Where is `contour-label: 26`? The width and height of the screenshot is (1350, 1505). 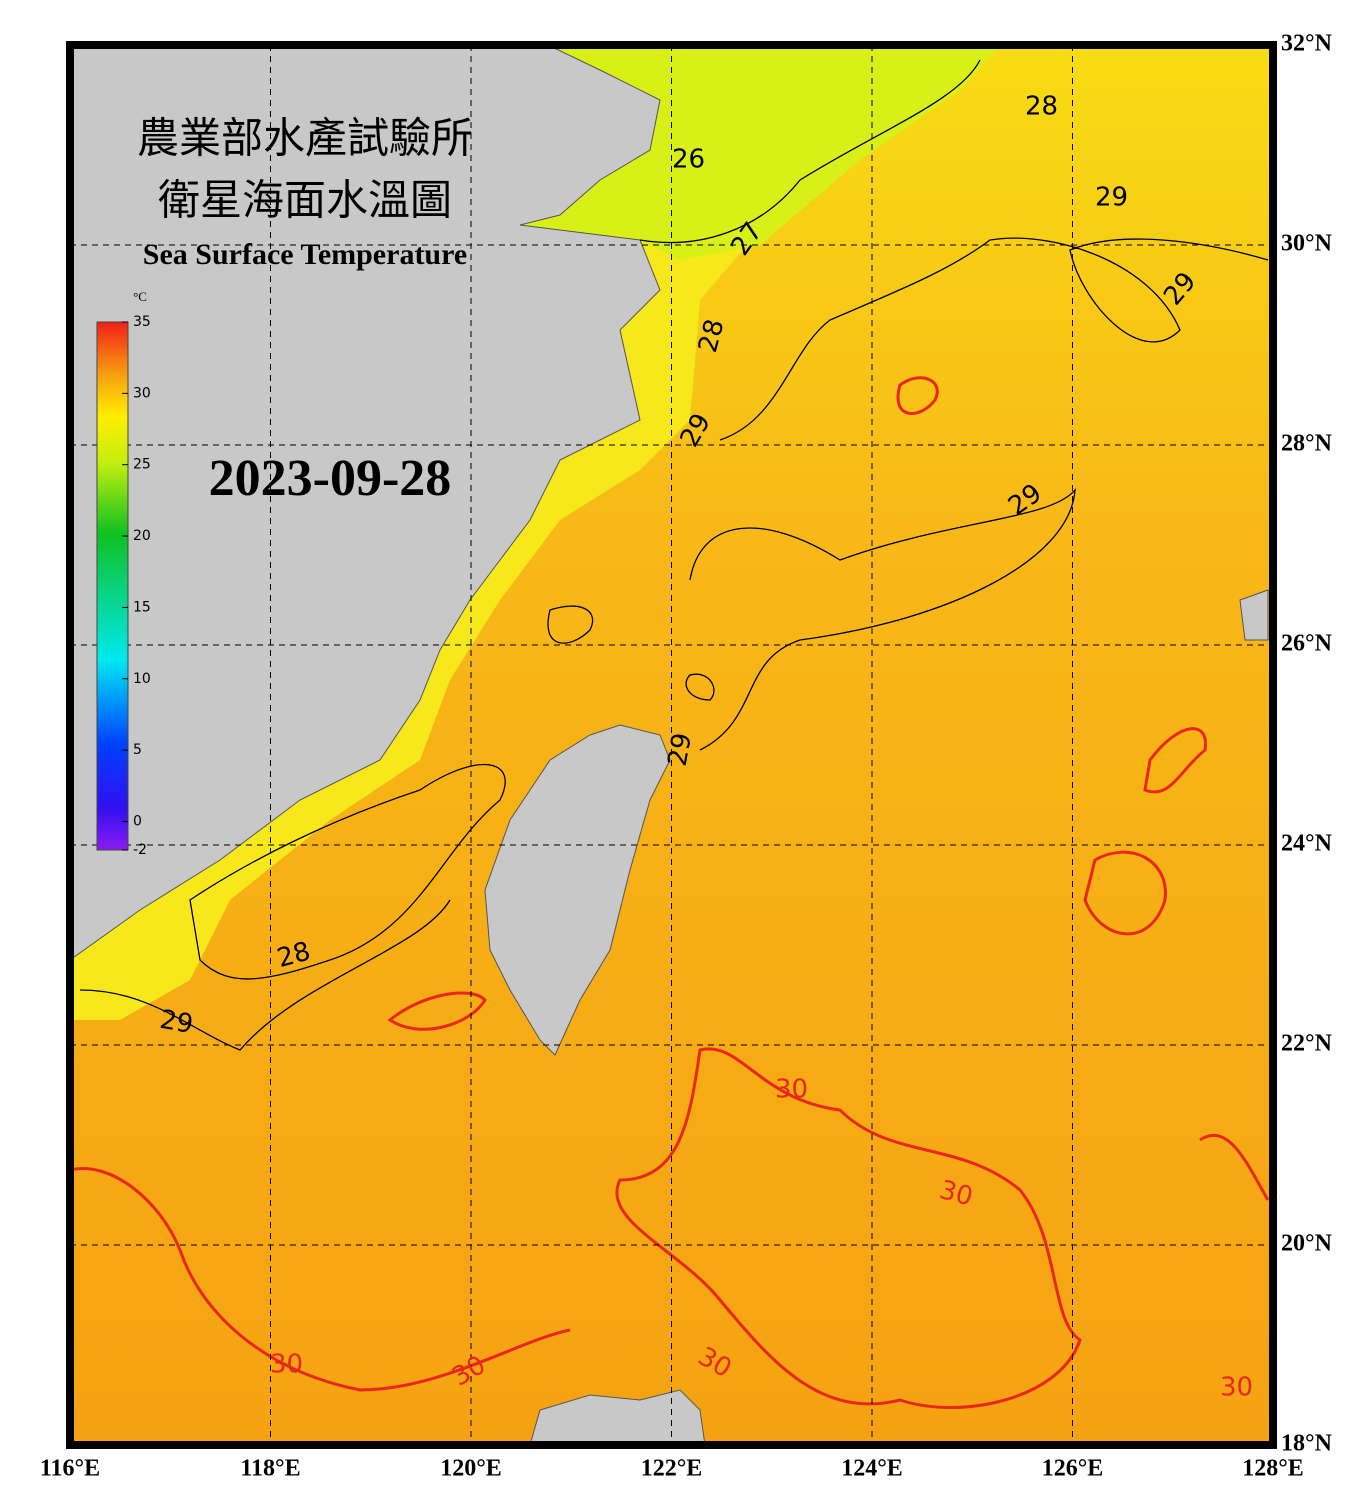 contour-label: 26 is located at coordinates (688, 160).